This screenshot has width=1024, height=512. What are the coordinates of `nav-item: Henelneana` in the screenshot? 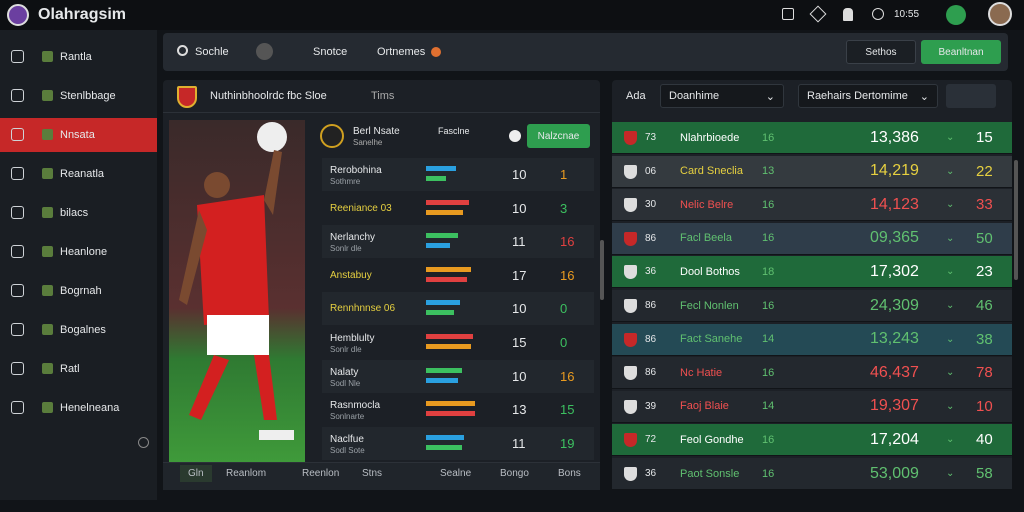 It's located at (78, 408).